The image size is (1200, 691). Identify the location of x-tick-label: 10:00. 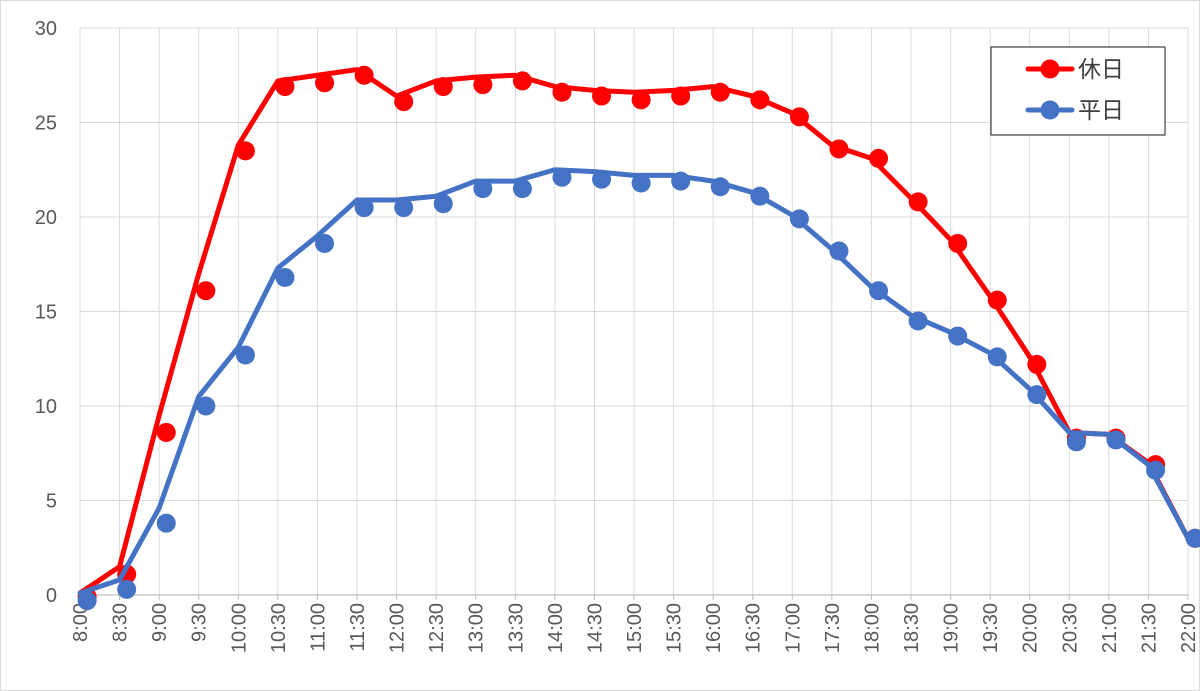
(239, 628).